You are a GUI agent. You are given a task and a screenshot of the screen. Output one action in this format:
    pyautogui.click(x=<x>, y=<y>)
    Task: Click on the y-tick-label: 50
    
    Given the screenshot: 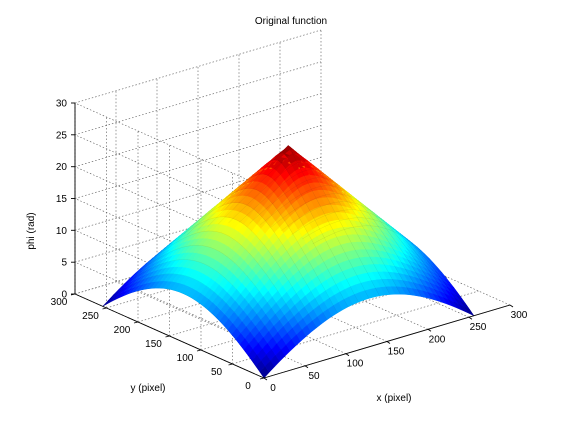 What is the action you would take?
    pyautogui.click(x=217, y=372)
    